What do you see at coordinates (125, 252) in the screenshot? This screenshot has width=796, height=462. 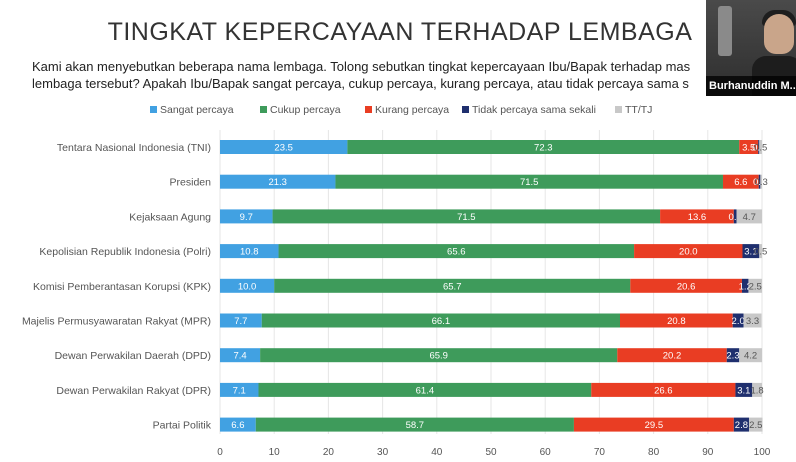 I see `category-label: Kepolisian Republik Indonesia (Polri)` at bounding box center [125, 252].